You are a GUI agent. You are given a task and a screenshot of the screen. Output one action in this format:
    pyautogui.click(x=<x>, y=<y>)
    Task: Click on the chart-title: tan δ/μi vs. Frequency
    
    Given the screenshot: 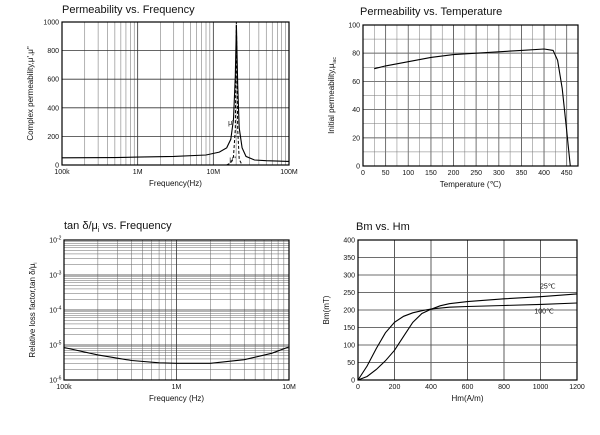 What is the action you would take?
    pyautogui.click(x=118, y=227)
    